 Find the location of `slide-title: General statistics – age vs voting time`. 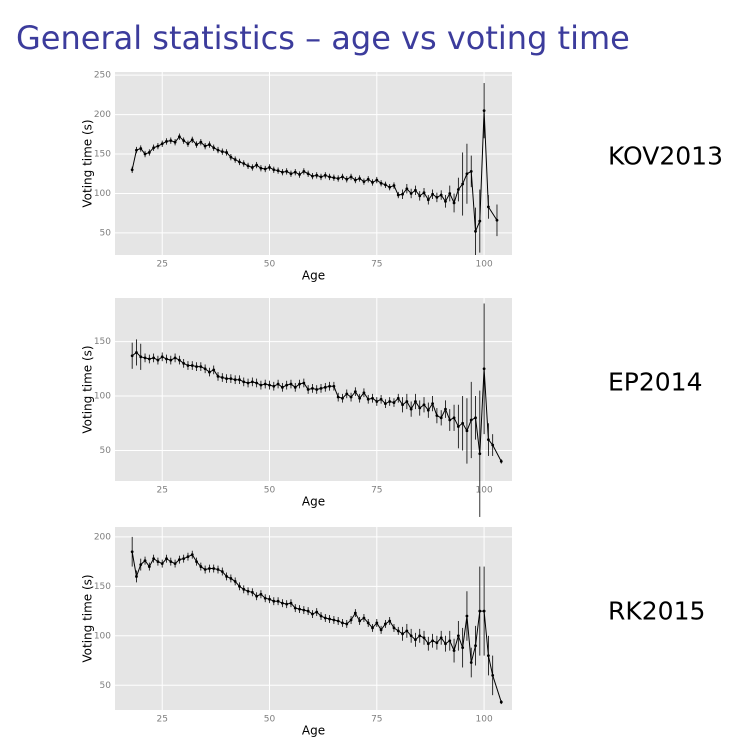

slide-title: General statistics – age vs voting time is located at coordinates (323, 38).